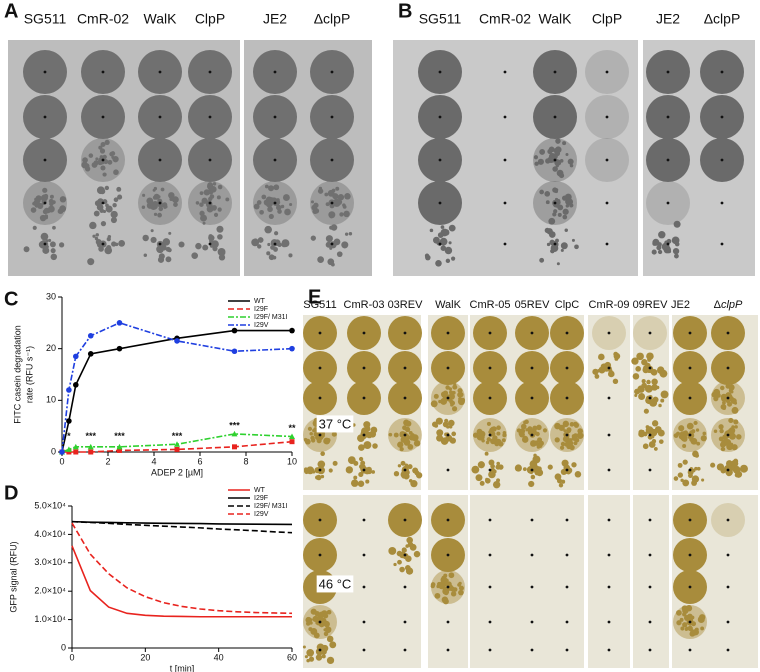 The image size is (760, 672). What do you see at coordinates (63, 647) in the screenshot?
I see `y-tick-label: 0` at bounding box center [63, 647].